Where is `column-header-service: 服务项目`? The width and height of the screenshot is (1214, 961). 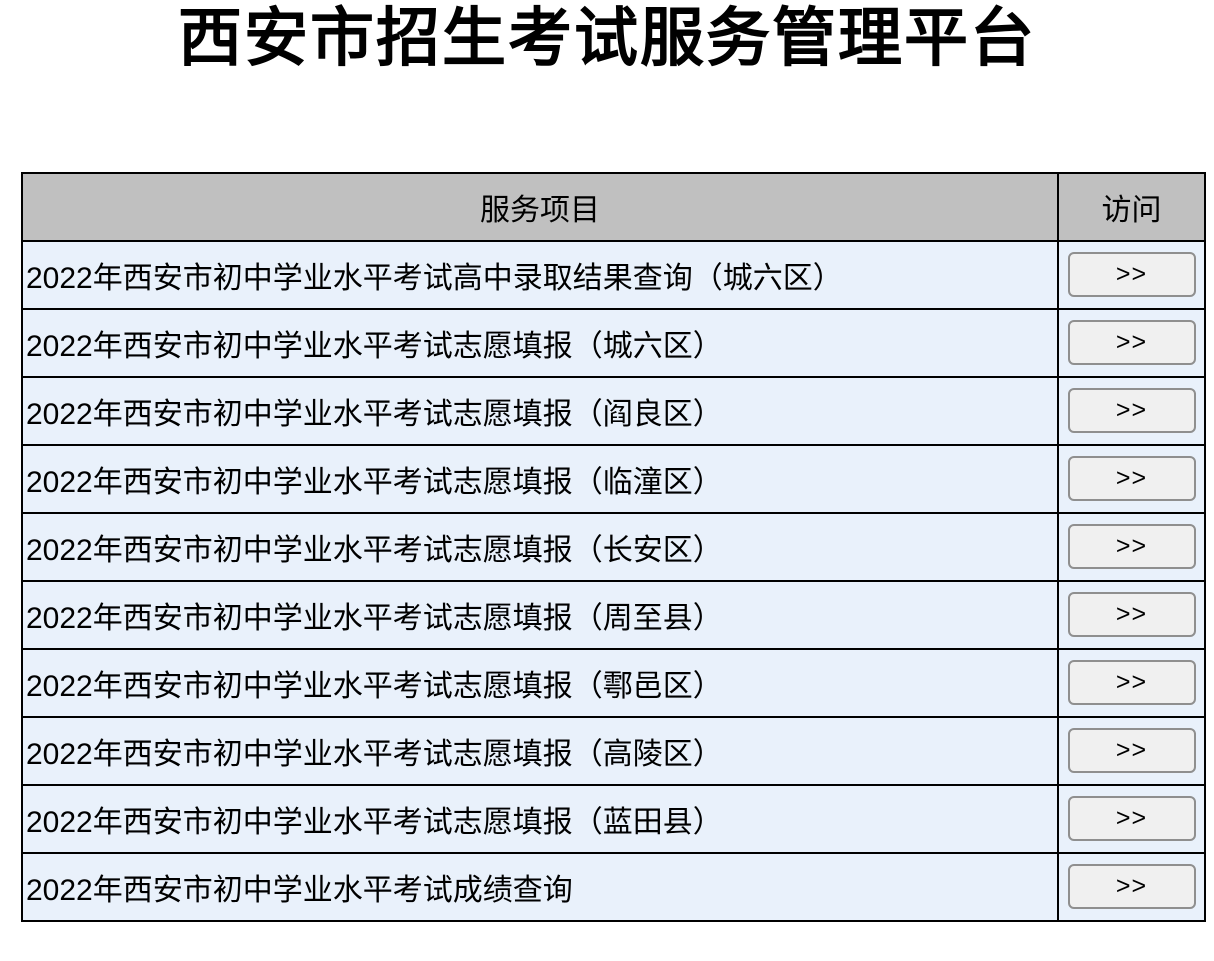
column-header-service: 服务项目 is located at coordinates (540, 206).